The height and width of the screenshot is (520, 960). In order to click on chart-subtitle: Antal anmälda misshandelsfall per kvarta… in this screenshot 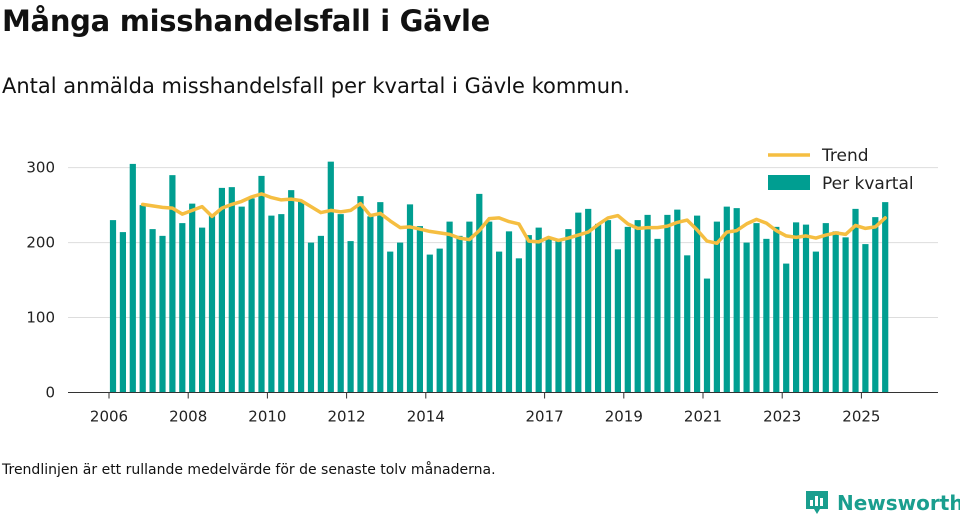, I will do `click(316, 86)`.